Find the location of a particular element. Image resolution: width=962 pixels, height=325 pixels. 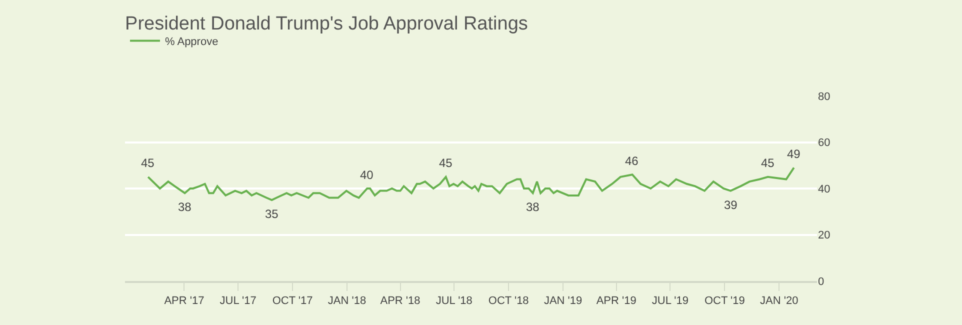

y-tick-label: 80 is located at coordinates (824, 96).